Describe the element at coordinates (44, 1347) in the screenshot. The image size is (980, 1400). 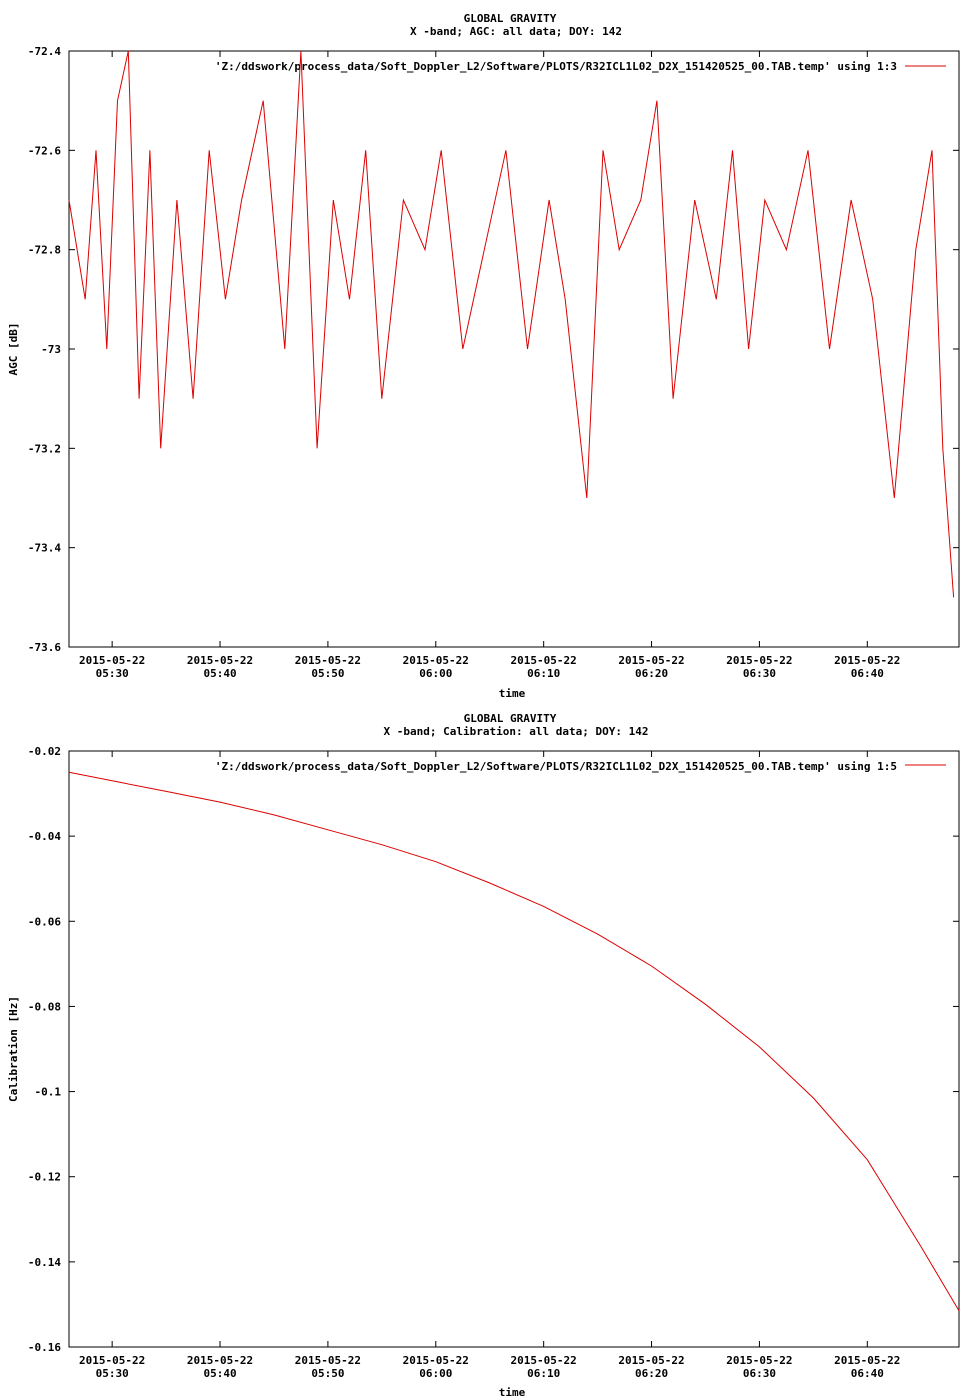
I see `y-tick-label: -0.16` at that location.